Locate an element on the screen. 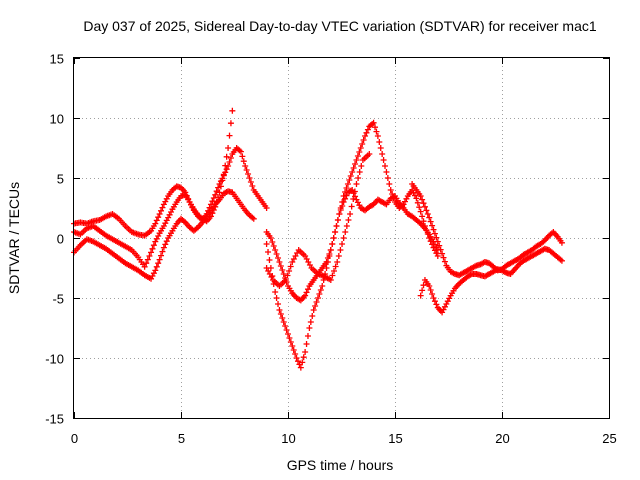 The width and height of the screenshot is (640, 480). x-tick-label: 25 is located at coordinates (609, 438).